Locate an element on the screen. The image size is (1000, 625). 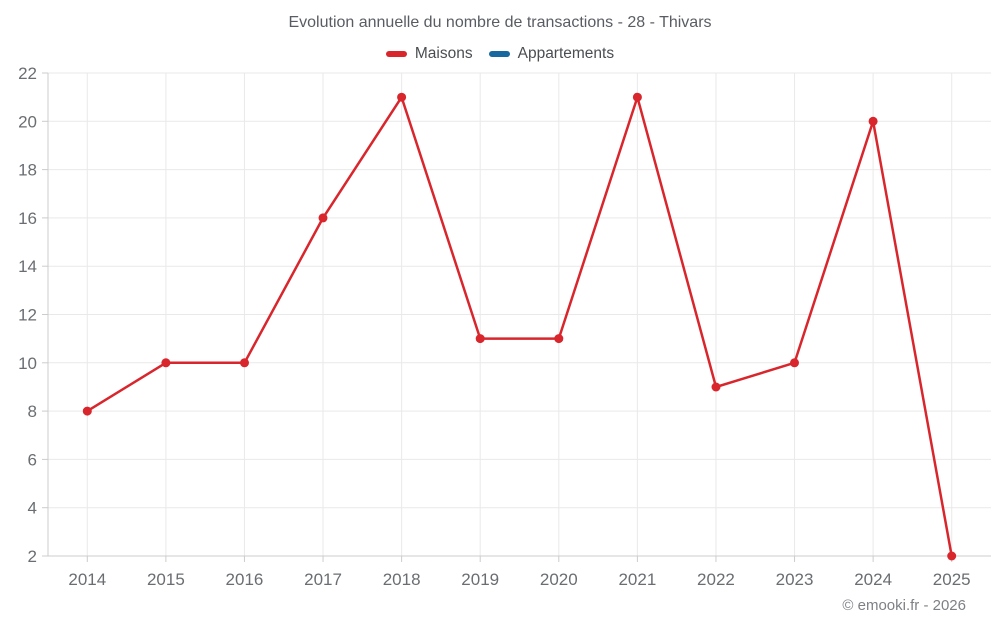
x-axis-tick-label: 2014 is located at coordinates (87, 579).